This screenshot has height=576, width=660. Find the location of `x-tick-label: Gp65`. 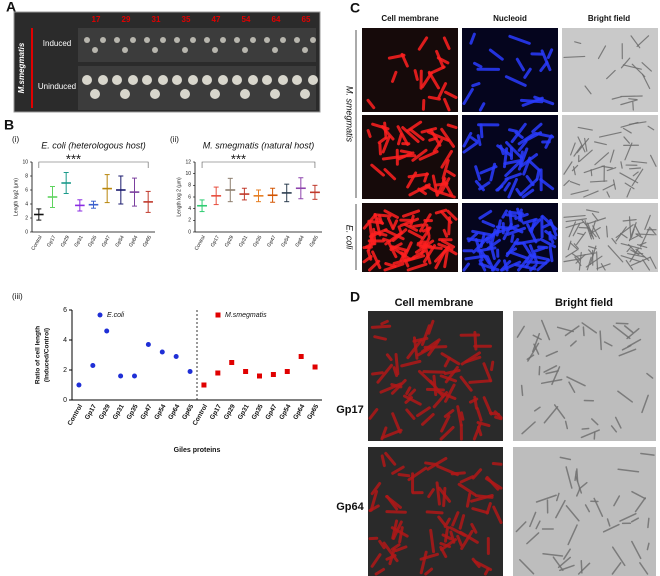

x-tick-label: Gp65 is located at coordinates (313, 412).